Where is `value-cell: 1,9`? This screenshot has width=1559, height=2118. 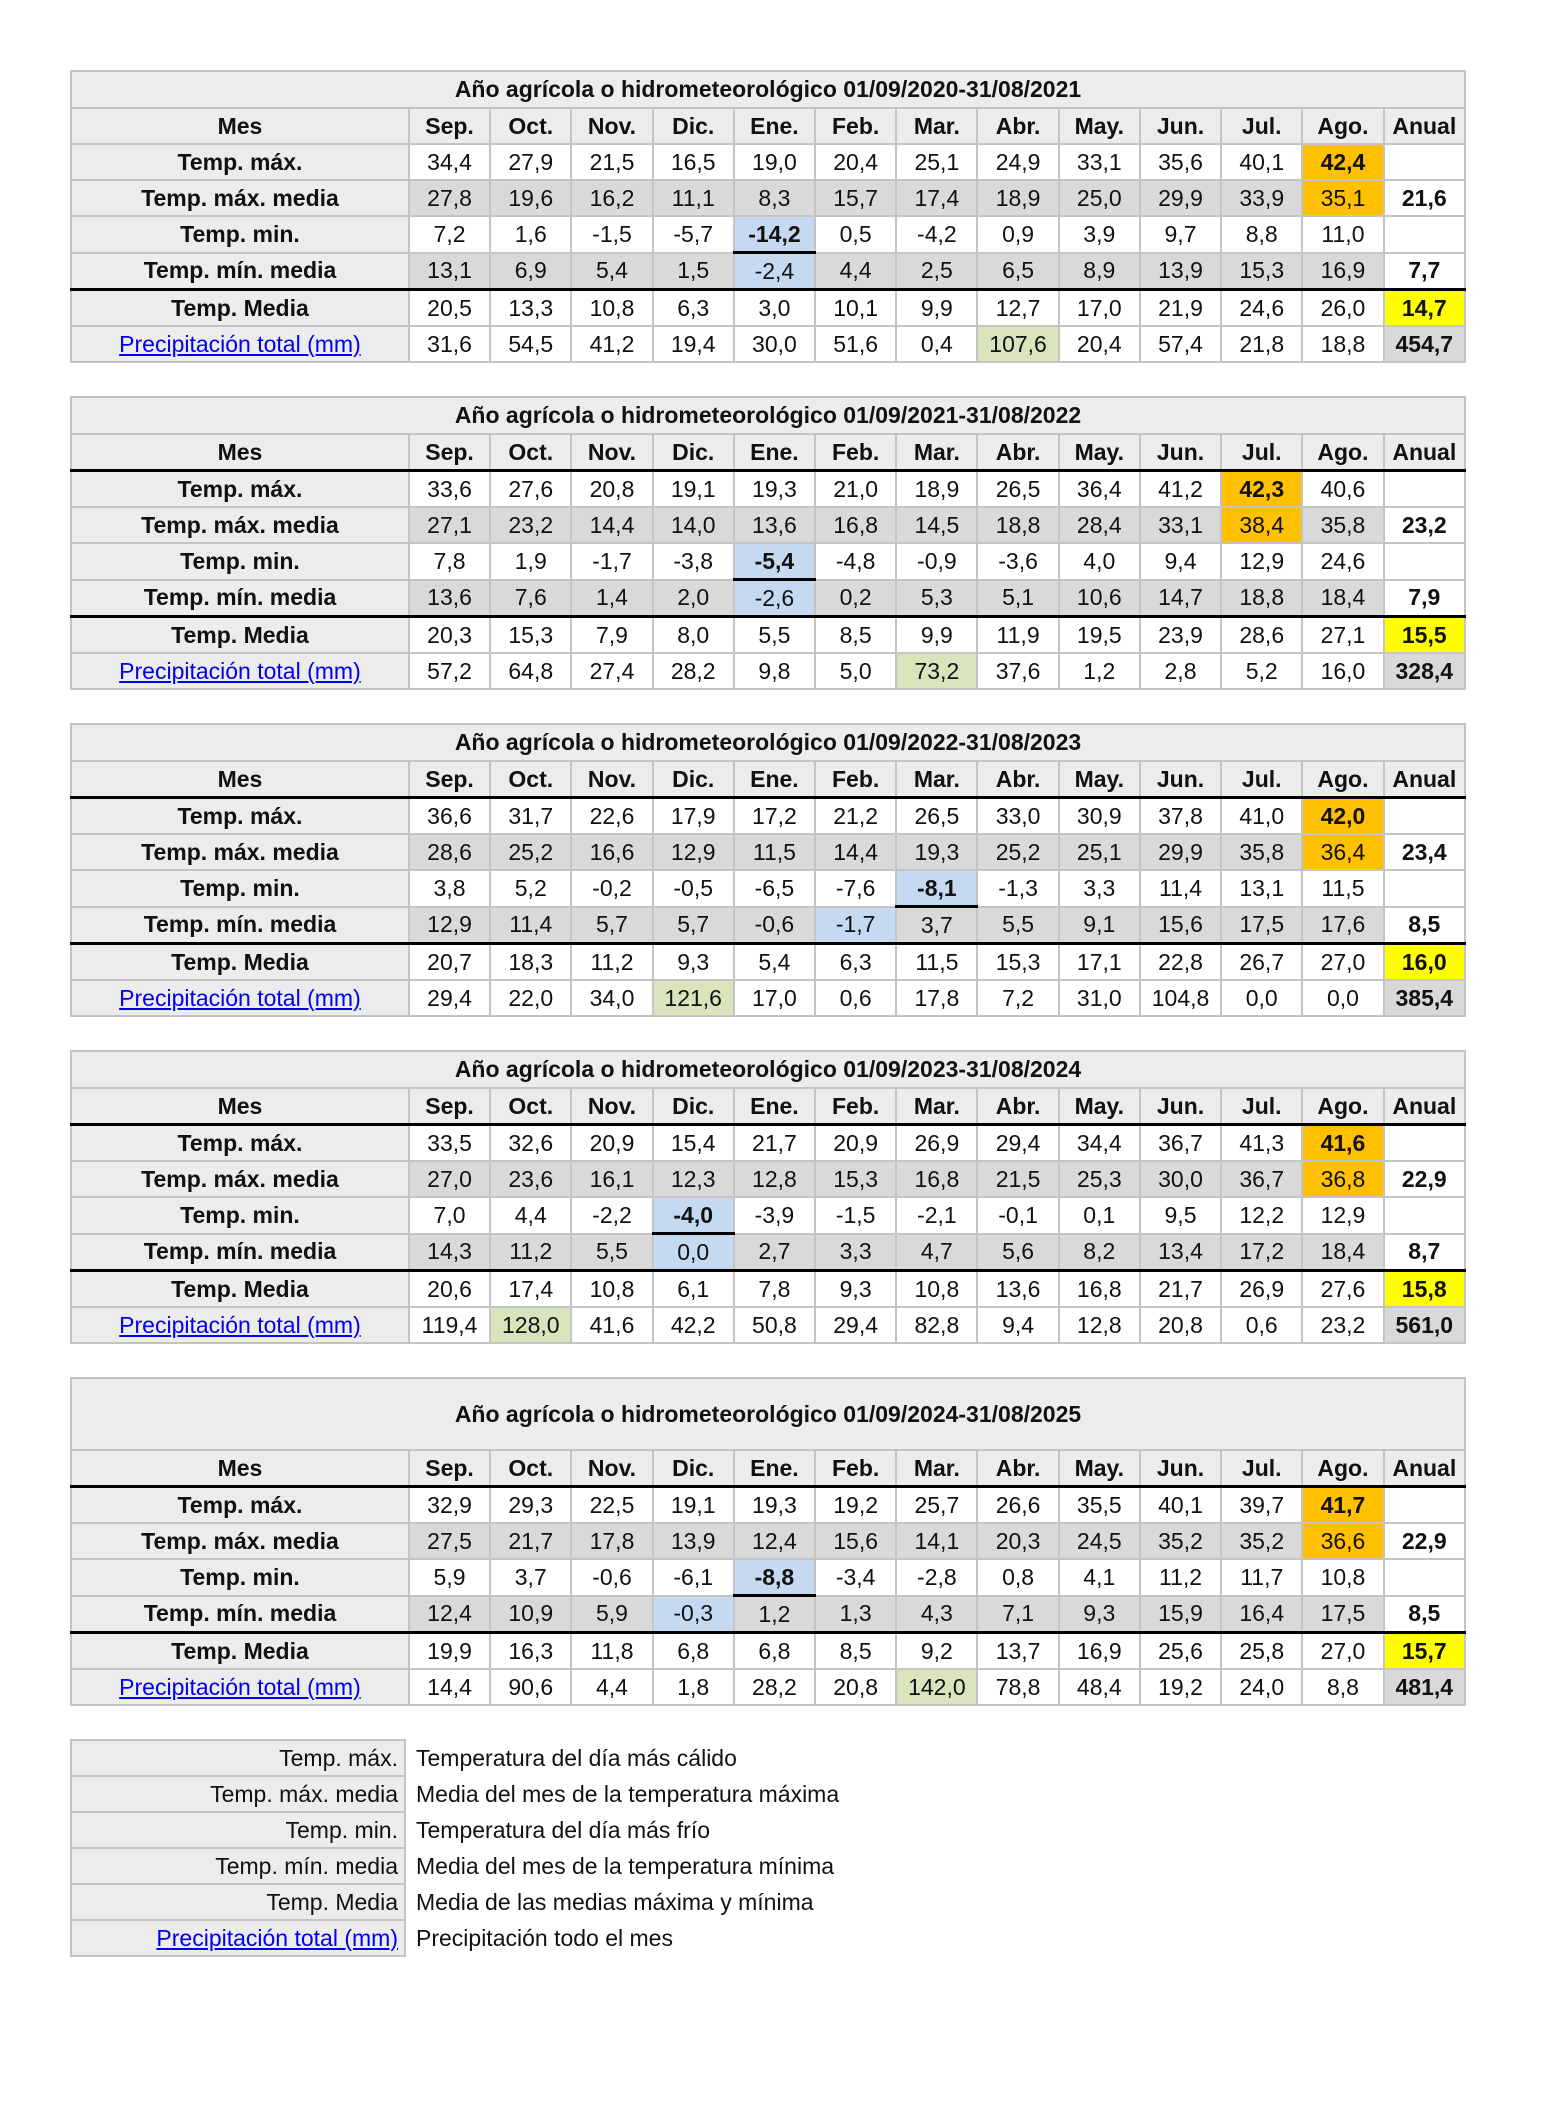 value-cell: 1,9 is located at coordinates (531, 561).